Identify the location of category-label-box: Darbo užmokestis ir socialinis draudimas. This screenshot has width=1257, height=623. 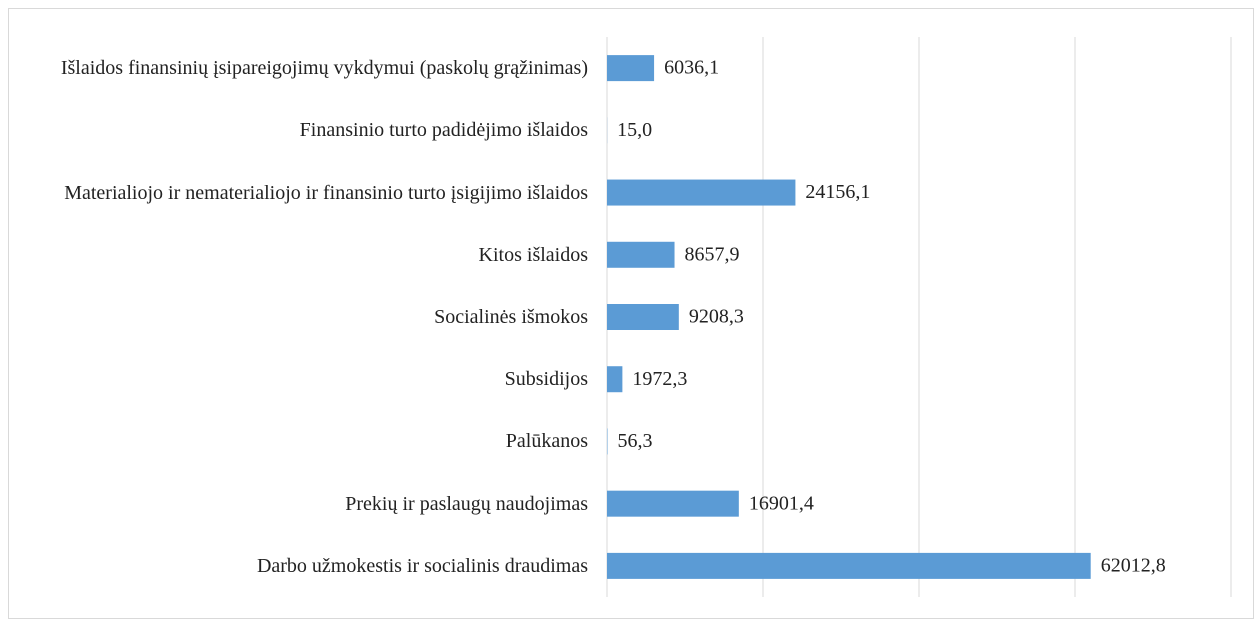
(294, 566).